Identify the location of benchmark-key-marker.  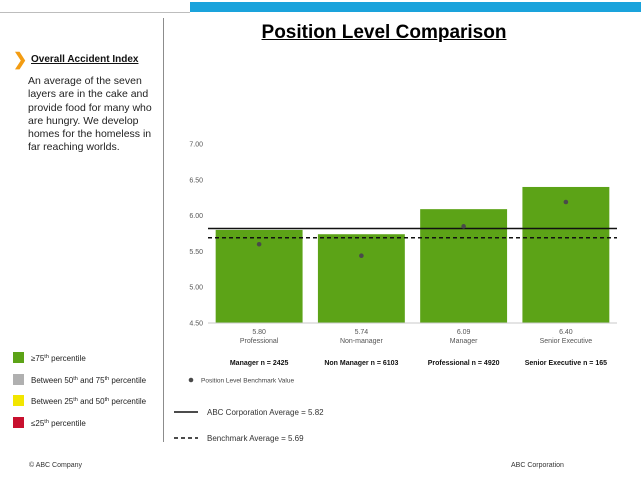
(191, 380).